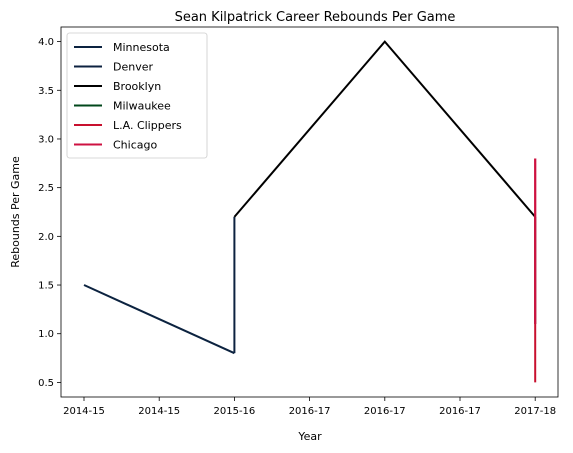 The width and height of the screenshot is (573, 453). I want to click on legend-label-l-a-clippers: L.A. Clippers, so click(147, 125).